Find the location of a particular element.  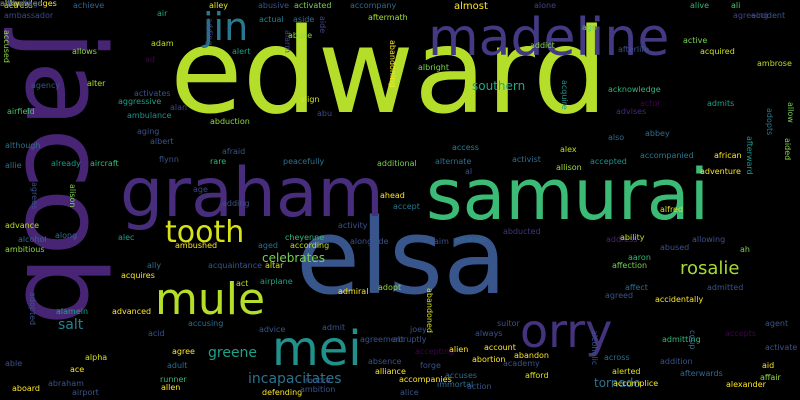

word-ambushed: ambushed is located at coordinates (196, 245).